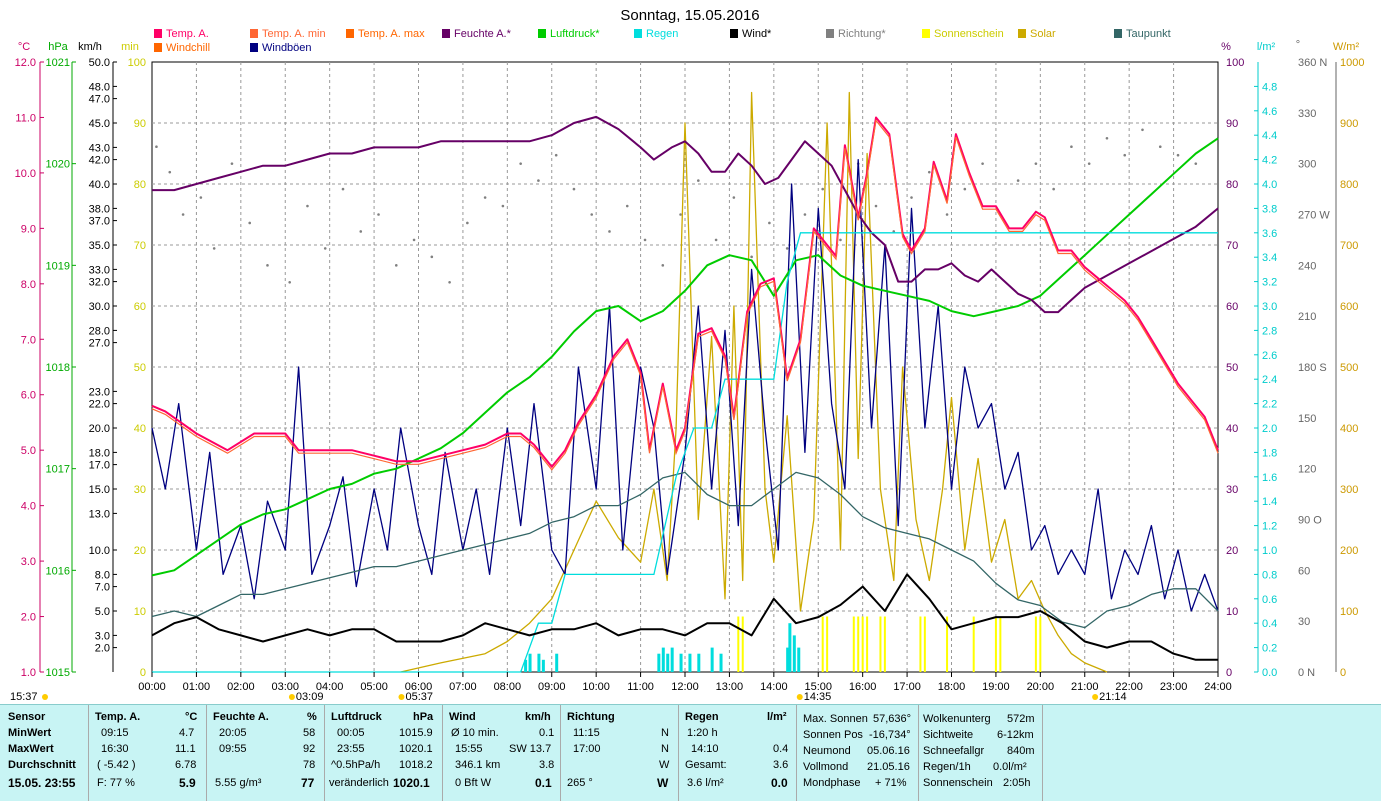 This screenshot has width=1381, height=801. I want to click on tick-solar: 100, so click(1349, 612).